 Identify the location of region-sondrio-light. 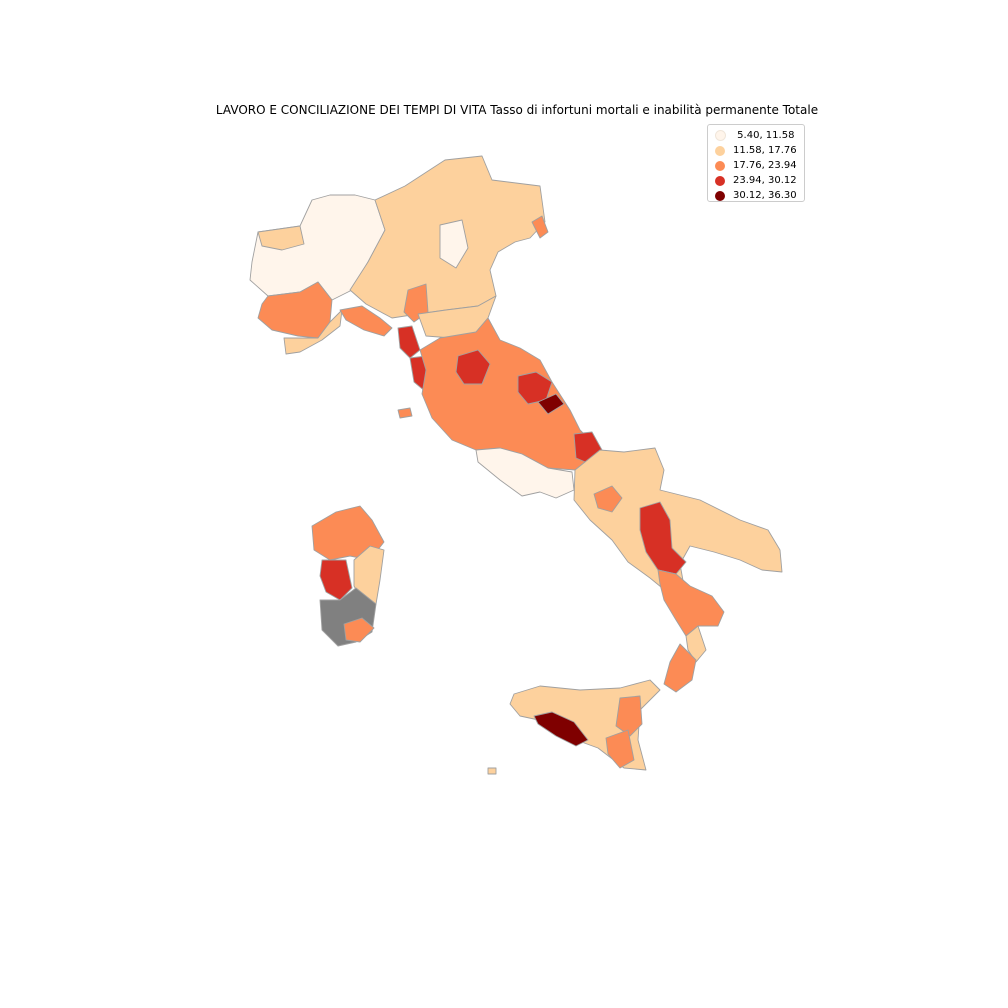
(454, 244).